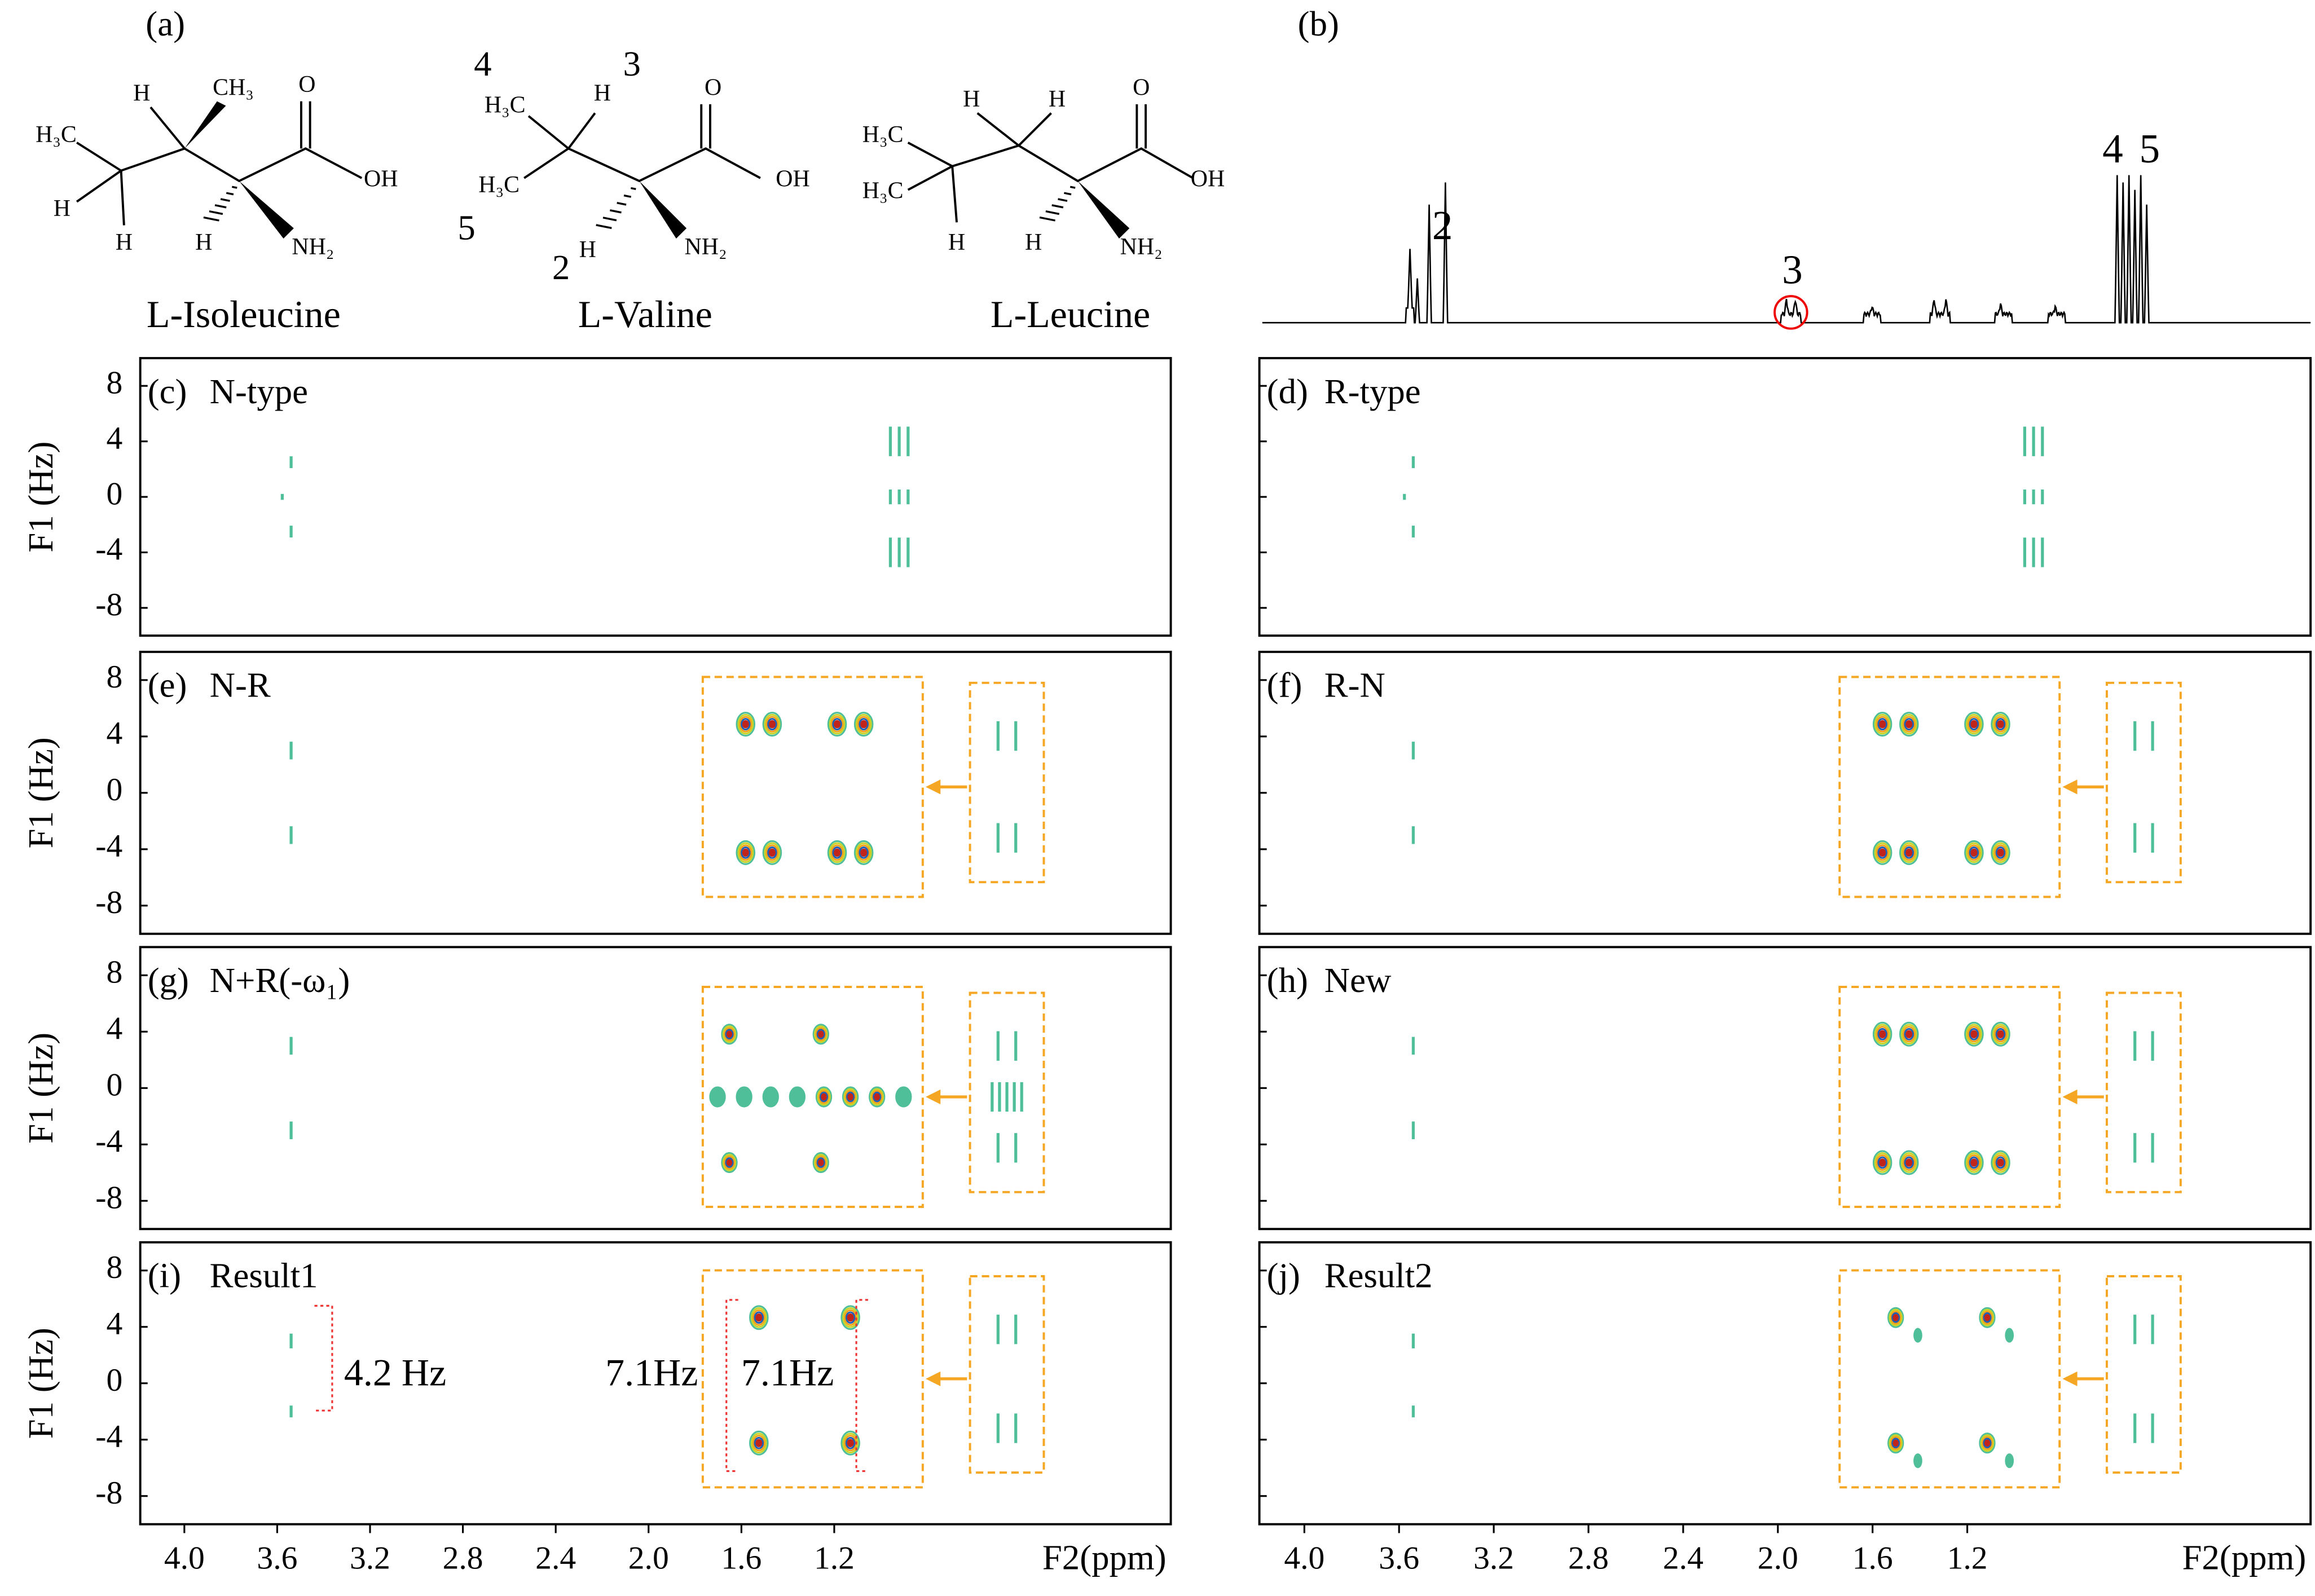  Describe the element at coordinates (166, 23) in the screenshot. I see `label: (a)` at that location.